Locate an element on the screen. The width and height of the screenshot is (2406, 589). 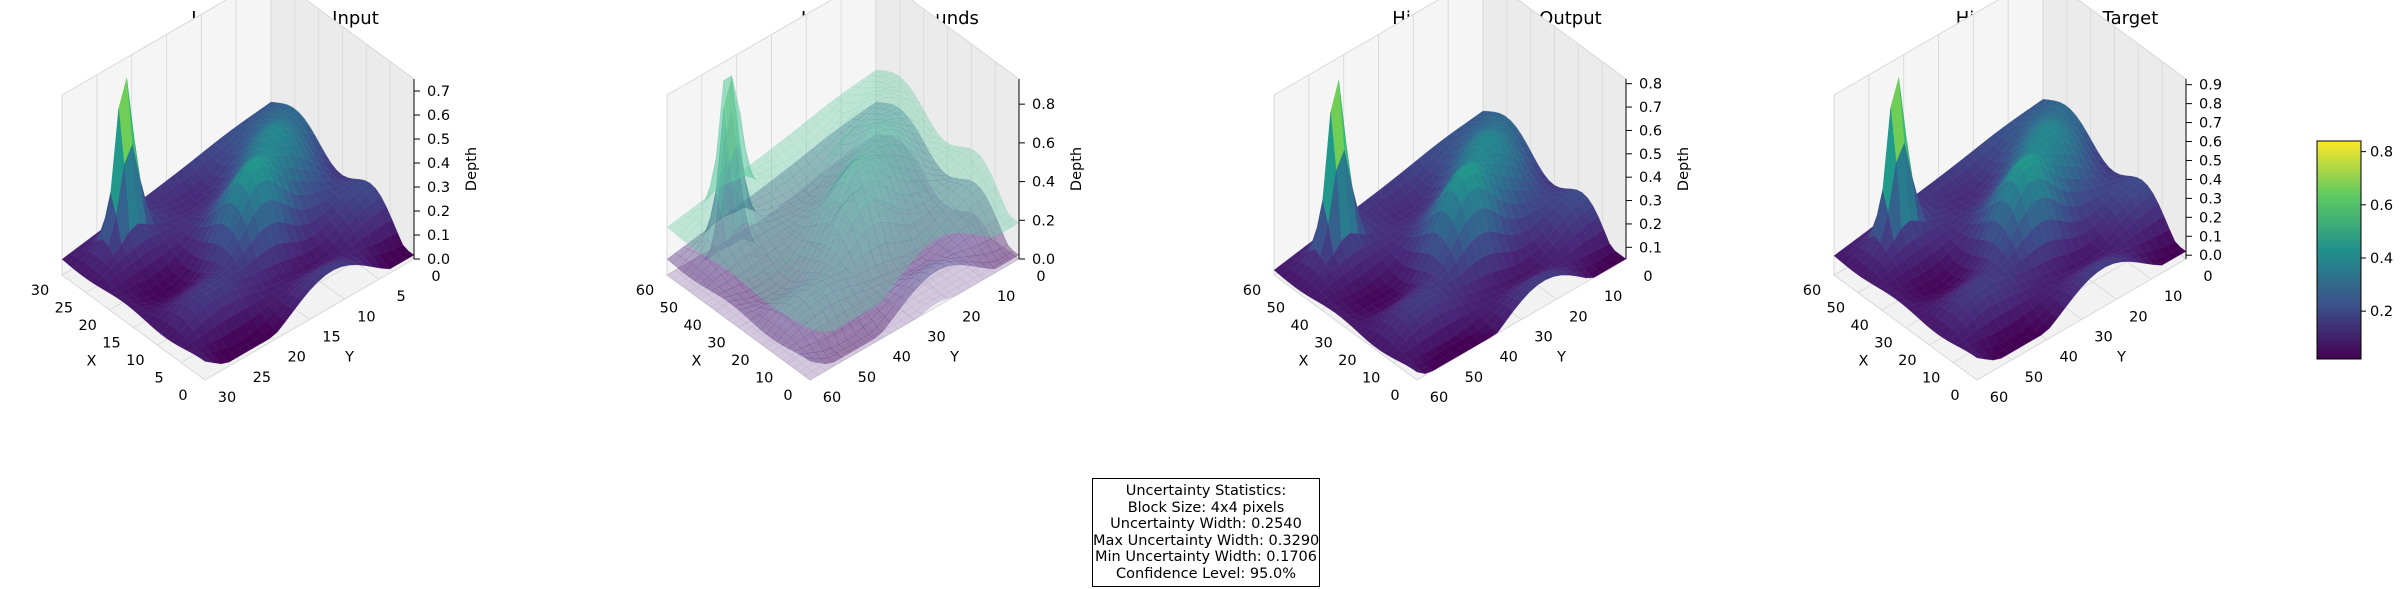
y-tick-label: 60 is located at coordinates (1439, 398).